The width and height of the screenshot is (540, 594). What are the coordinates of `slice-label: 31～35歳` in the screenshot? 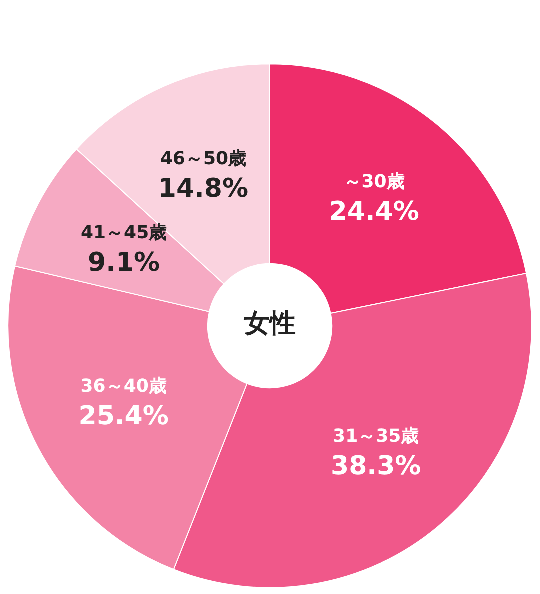 It's located at (376, 436).